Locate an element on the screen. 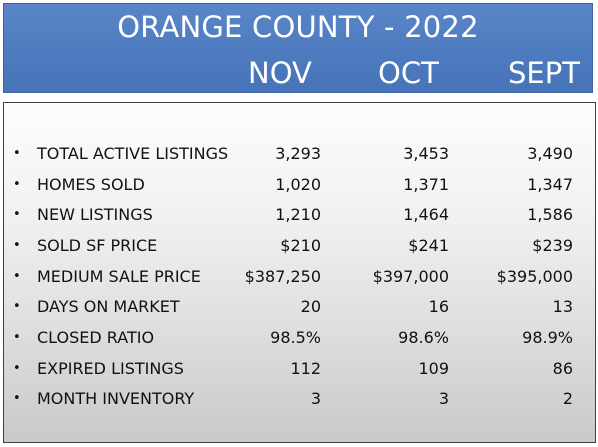 The height and width of the screenshot is (447, 598). value-nov: 3 is located at coordinates (315, 398).